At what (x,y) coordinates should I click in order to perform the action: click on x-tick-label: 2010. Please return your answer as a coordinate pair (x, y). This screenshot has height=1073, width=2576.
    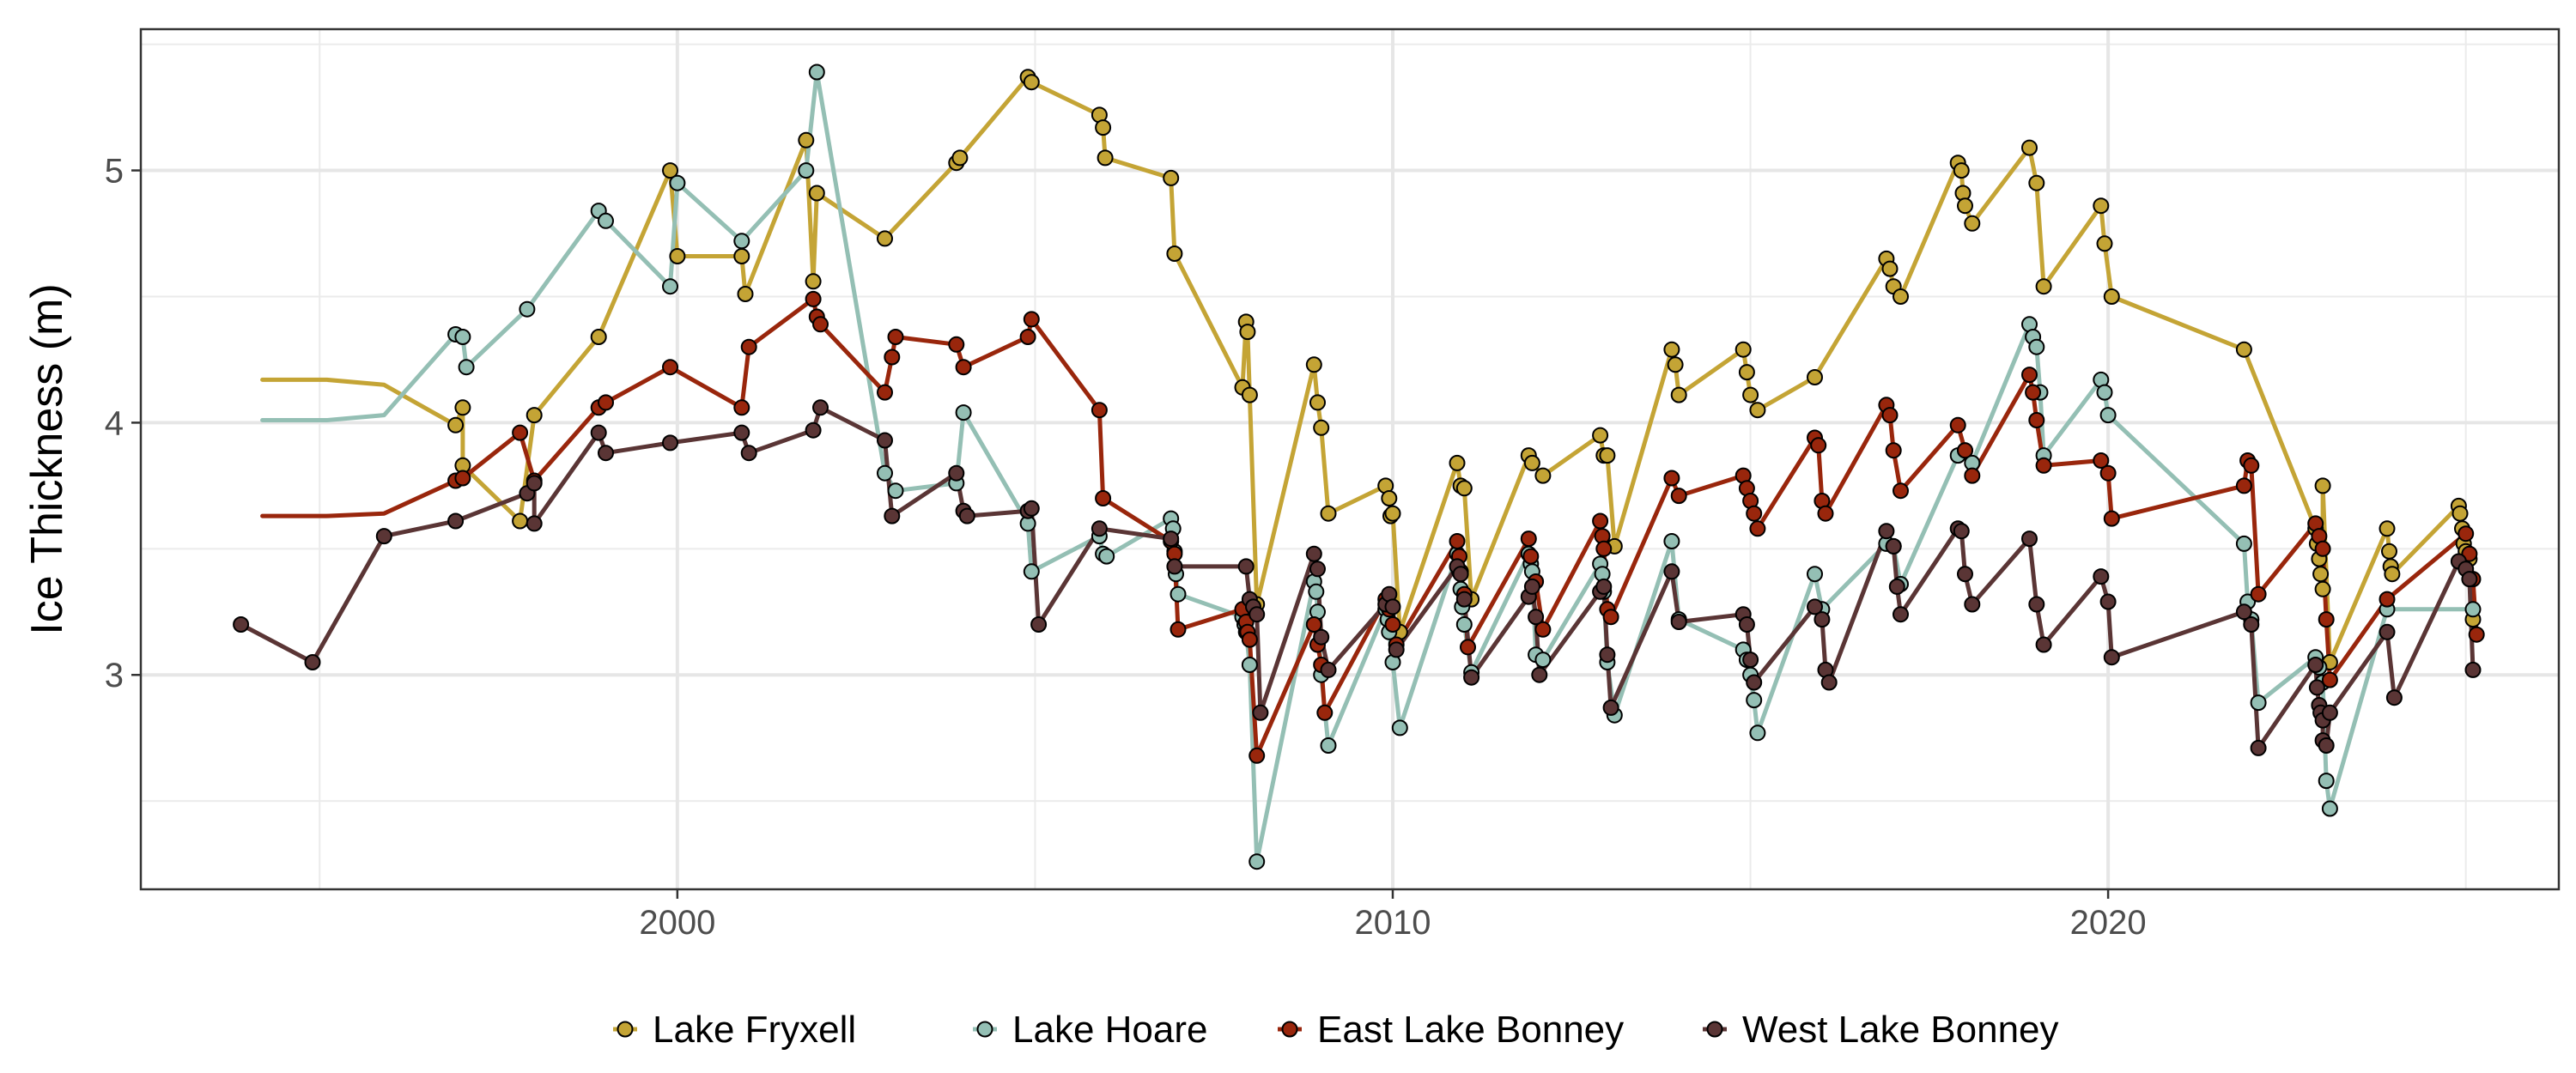
    Looking at the image, I should click on (1393, 923).